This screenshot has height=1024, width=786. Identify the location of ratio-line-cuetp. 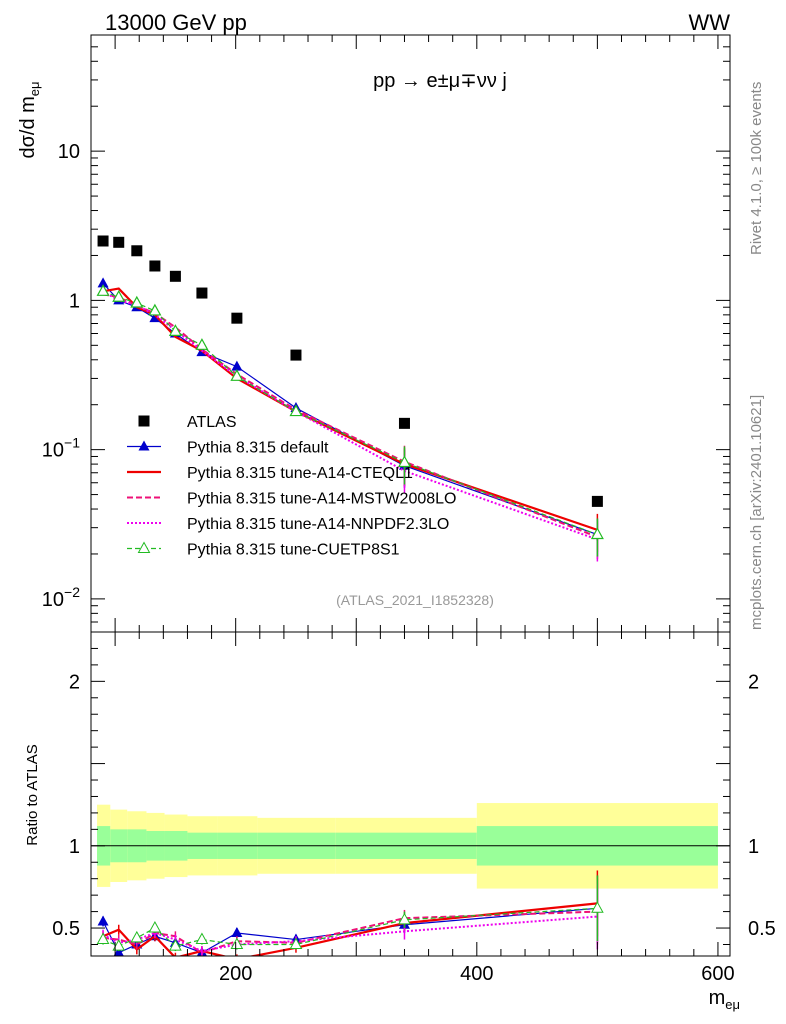
(350, 927).